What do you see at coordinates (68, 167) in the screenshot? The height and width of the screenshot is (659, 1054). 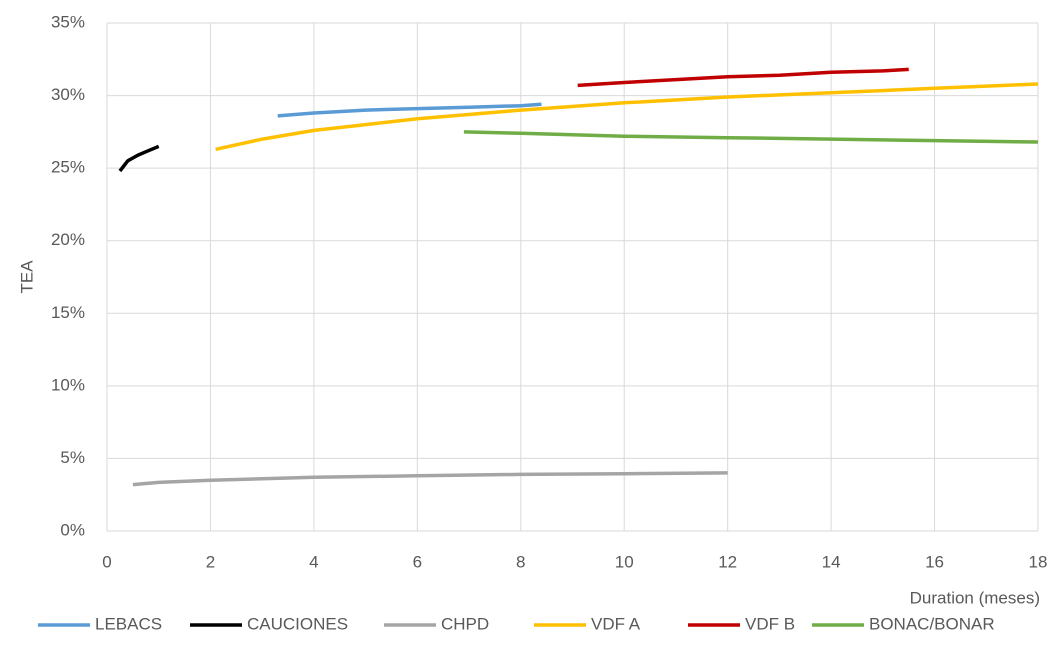 I see `y-tick-label: 25%` at bounding box center [68, 167].